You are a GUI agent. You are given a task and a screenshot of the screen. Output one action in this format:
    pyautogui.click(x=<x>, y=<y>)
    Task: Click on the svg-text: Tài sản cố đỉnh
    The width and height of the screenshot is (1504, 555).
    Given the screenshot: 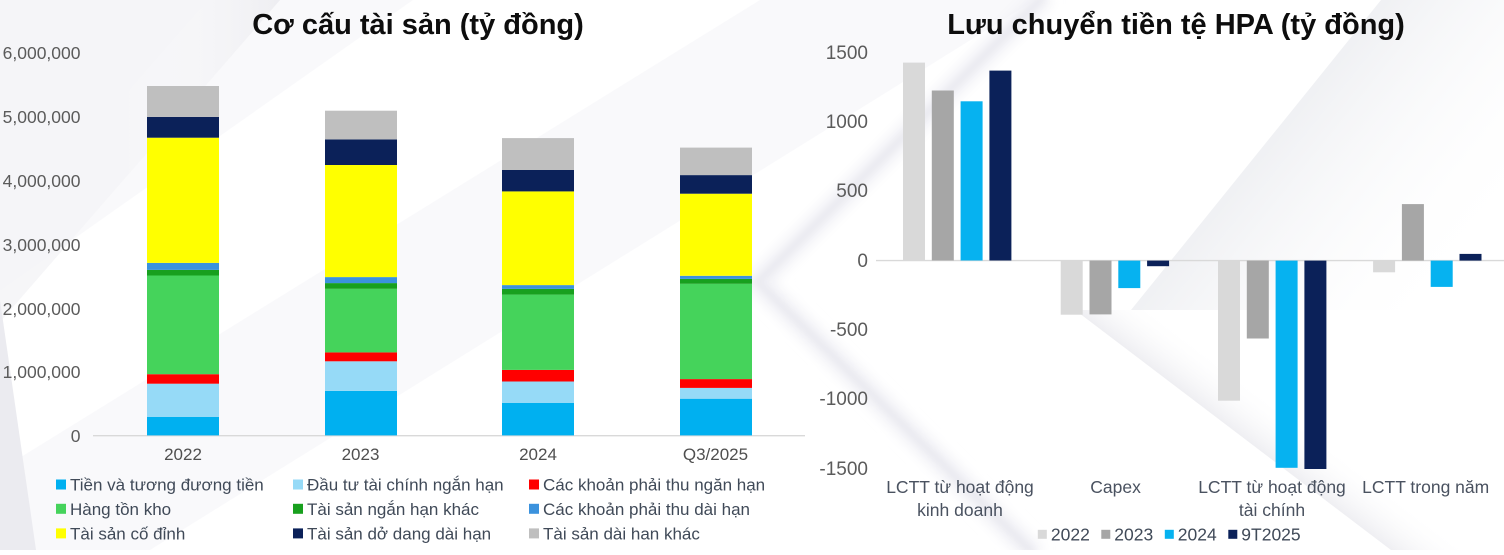 What is the action you would take?
    pyautogui.click(x=127, y=533)
    